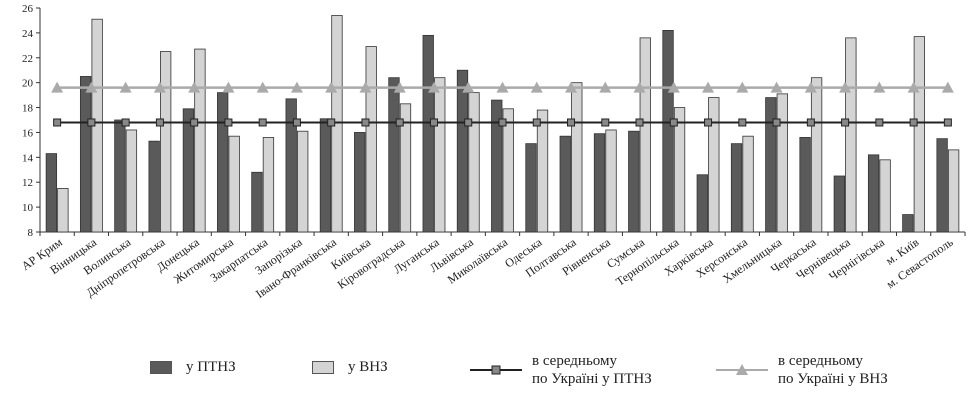 This screenshot has height=396, width=970. What do you see at coordinates (28, 208) in the screenshot?
I see `y-tick-label: 10` at bounding box center [28, 208].